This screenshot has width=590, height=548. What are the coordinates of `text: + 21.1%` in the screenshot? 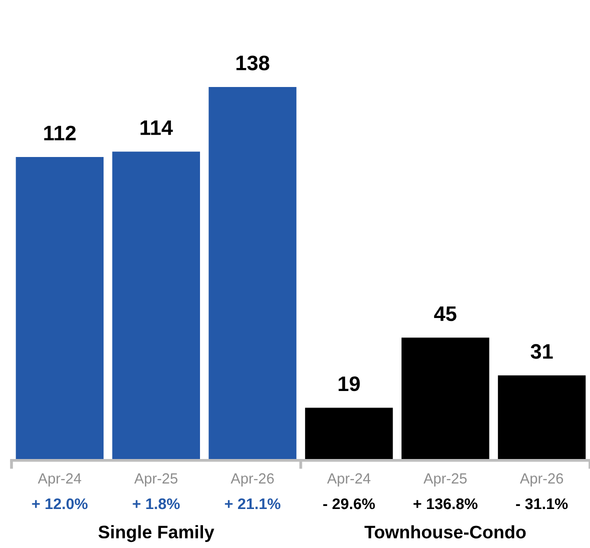 It's located at (252, 504).